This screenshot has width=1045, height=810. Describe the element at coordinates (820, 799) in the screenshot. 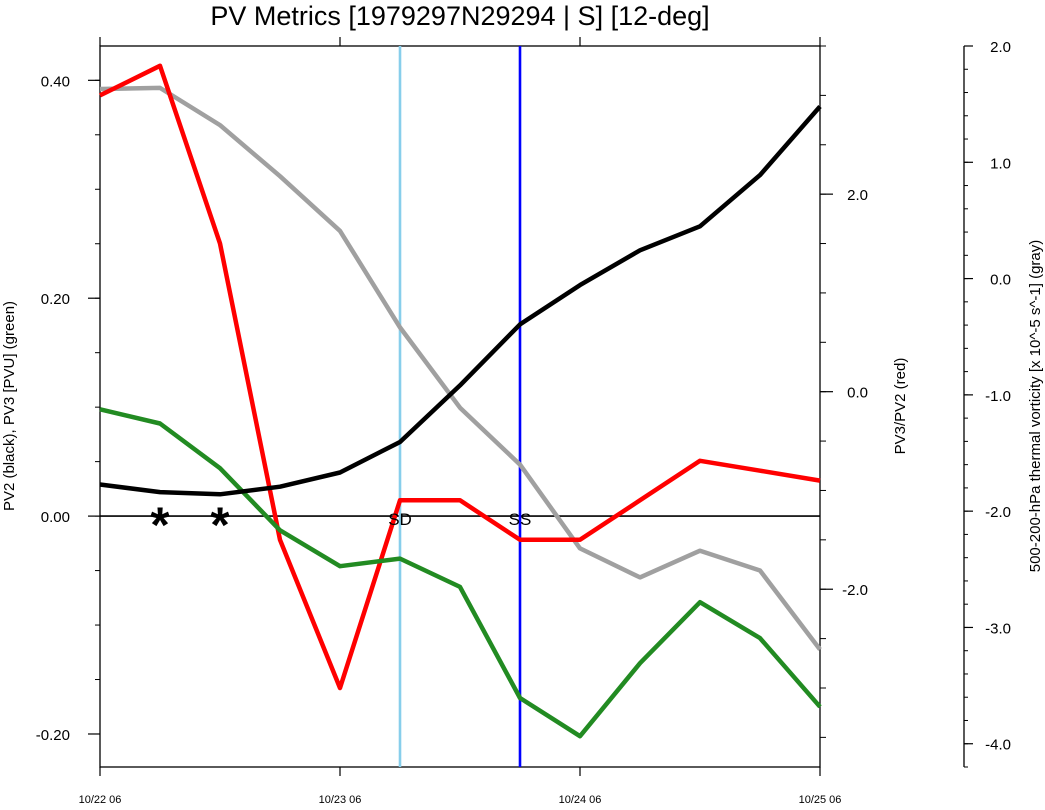

I see `x-tick-label: 10/25 06` at that location.